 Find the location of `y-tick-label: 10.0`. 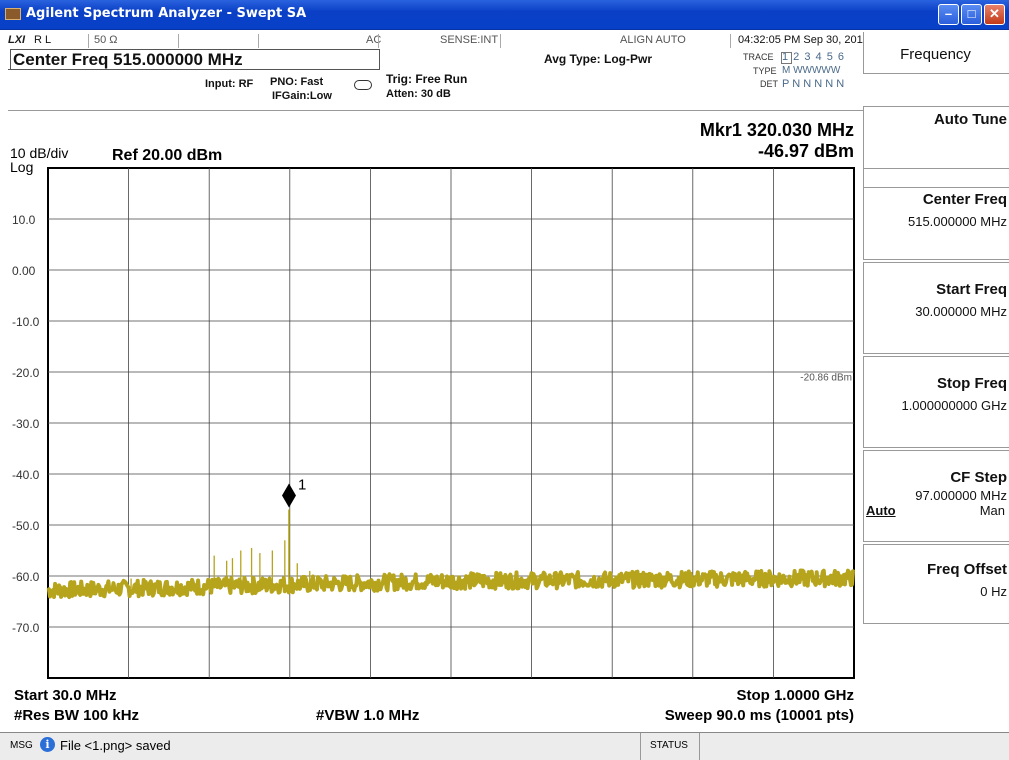

y-tick-label: 10.0 is located at coordinates (24, 220).